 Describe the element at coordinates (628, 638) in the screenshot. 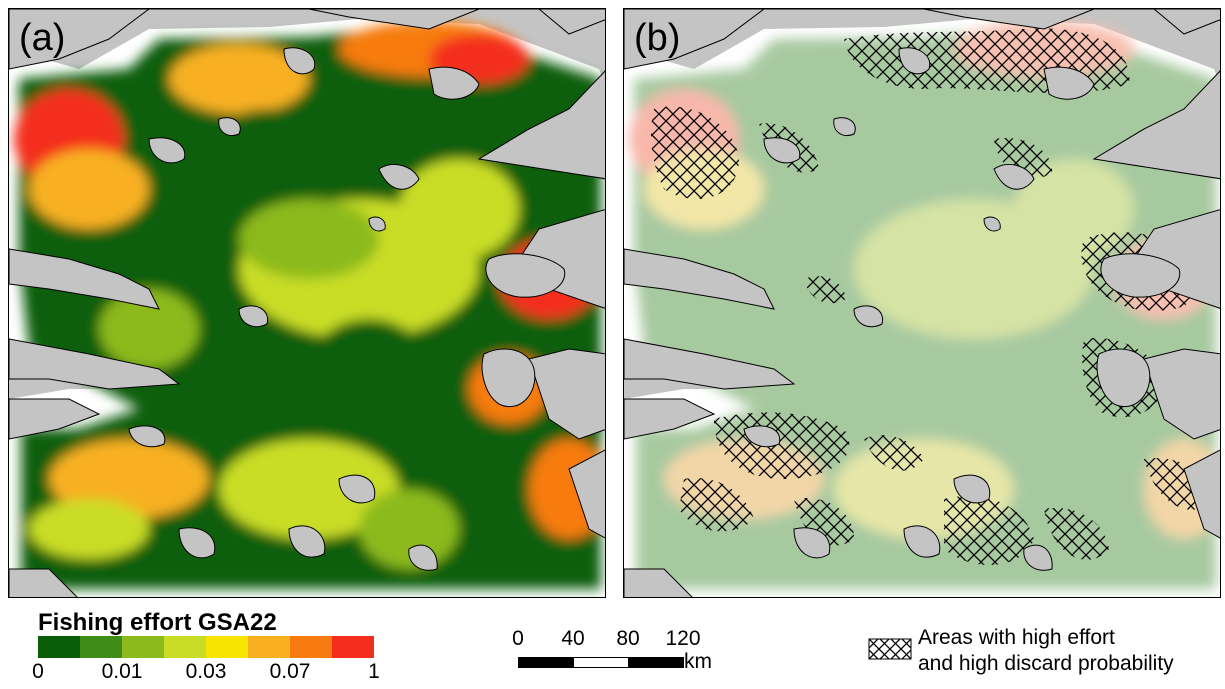

I see `scale-label-80: 80` at that location.